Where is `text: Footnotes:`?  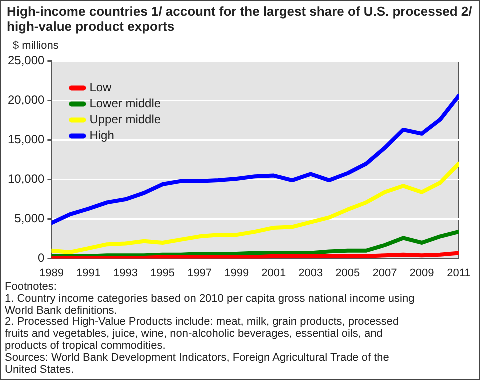 text: Footnotes: is located at coordinates (31, 287).